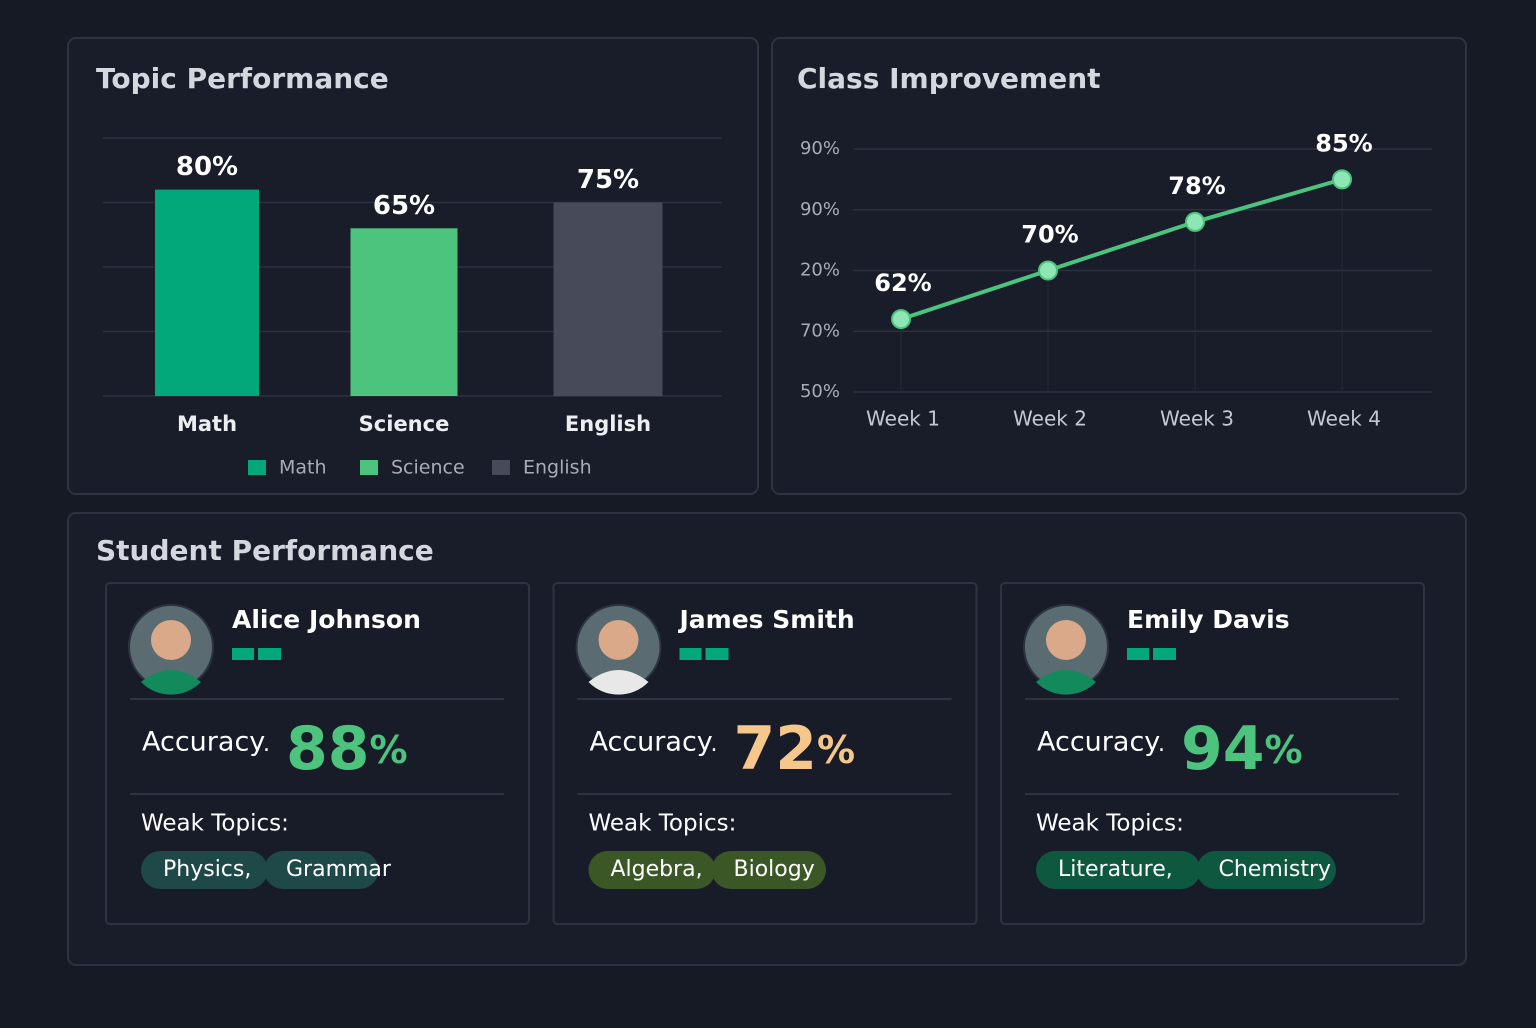 This screenshot has width=1536, height=1028. Describe the element at coordinates (326, 619) in the screenshot. I see `student-name: Alice Johnson` at that location.